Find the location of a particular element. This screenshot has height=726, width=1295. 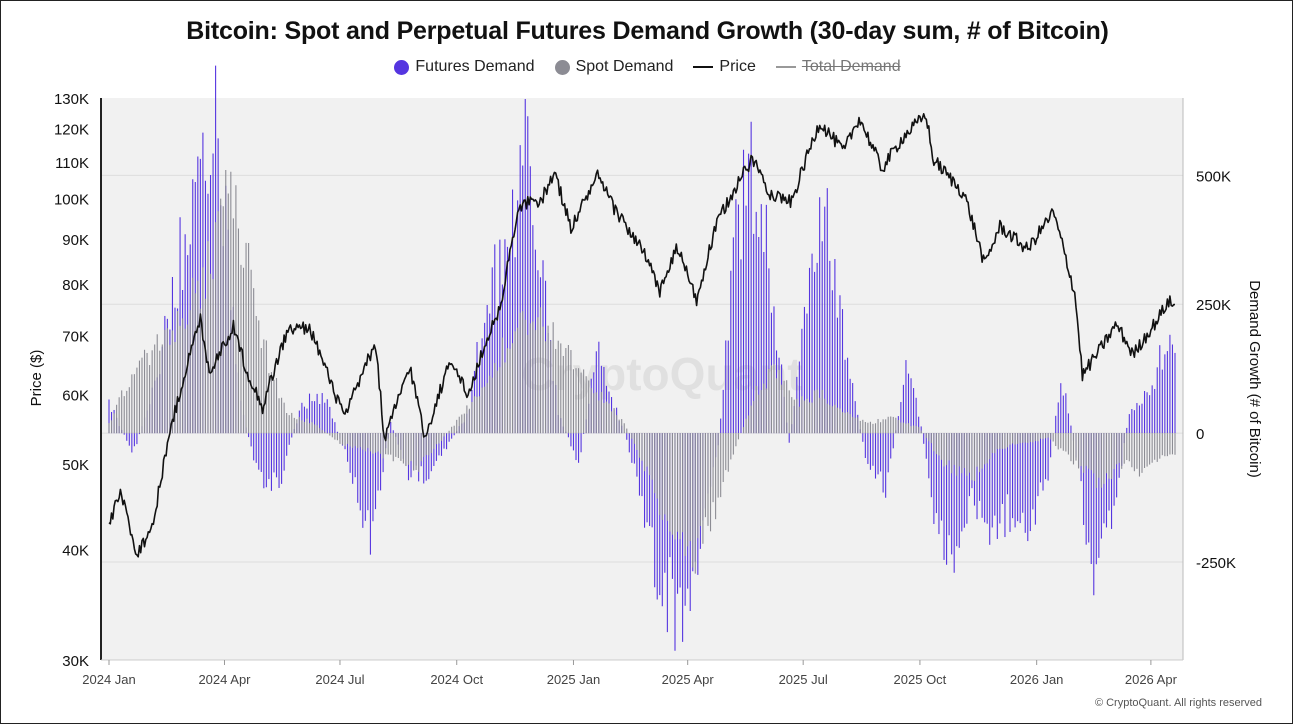

x-tick-label: 2024 Jan is located at coordinates (109, 679).